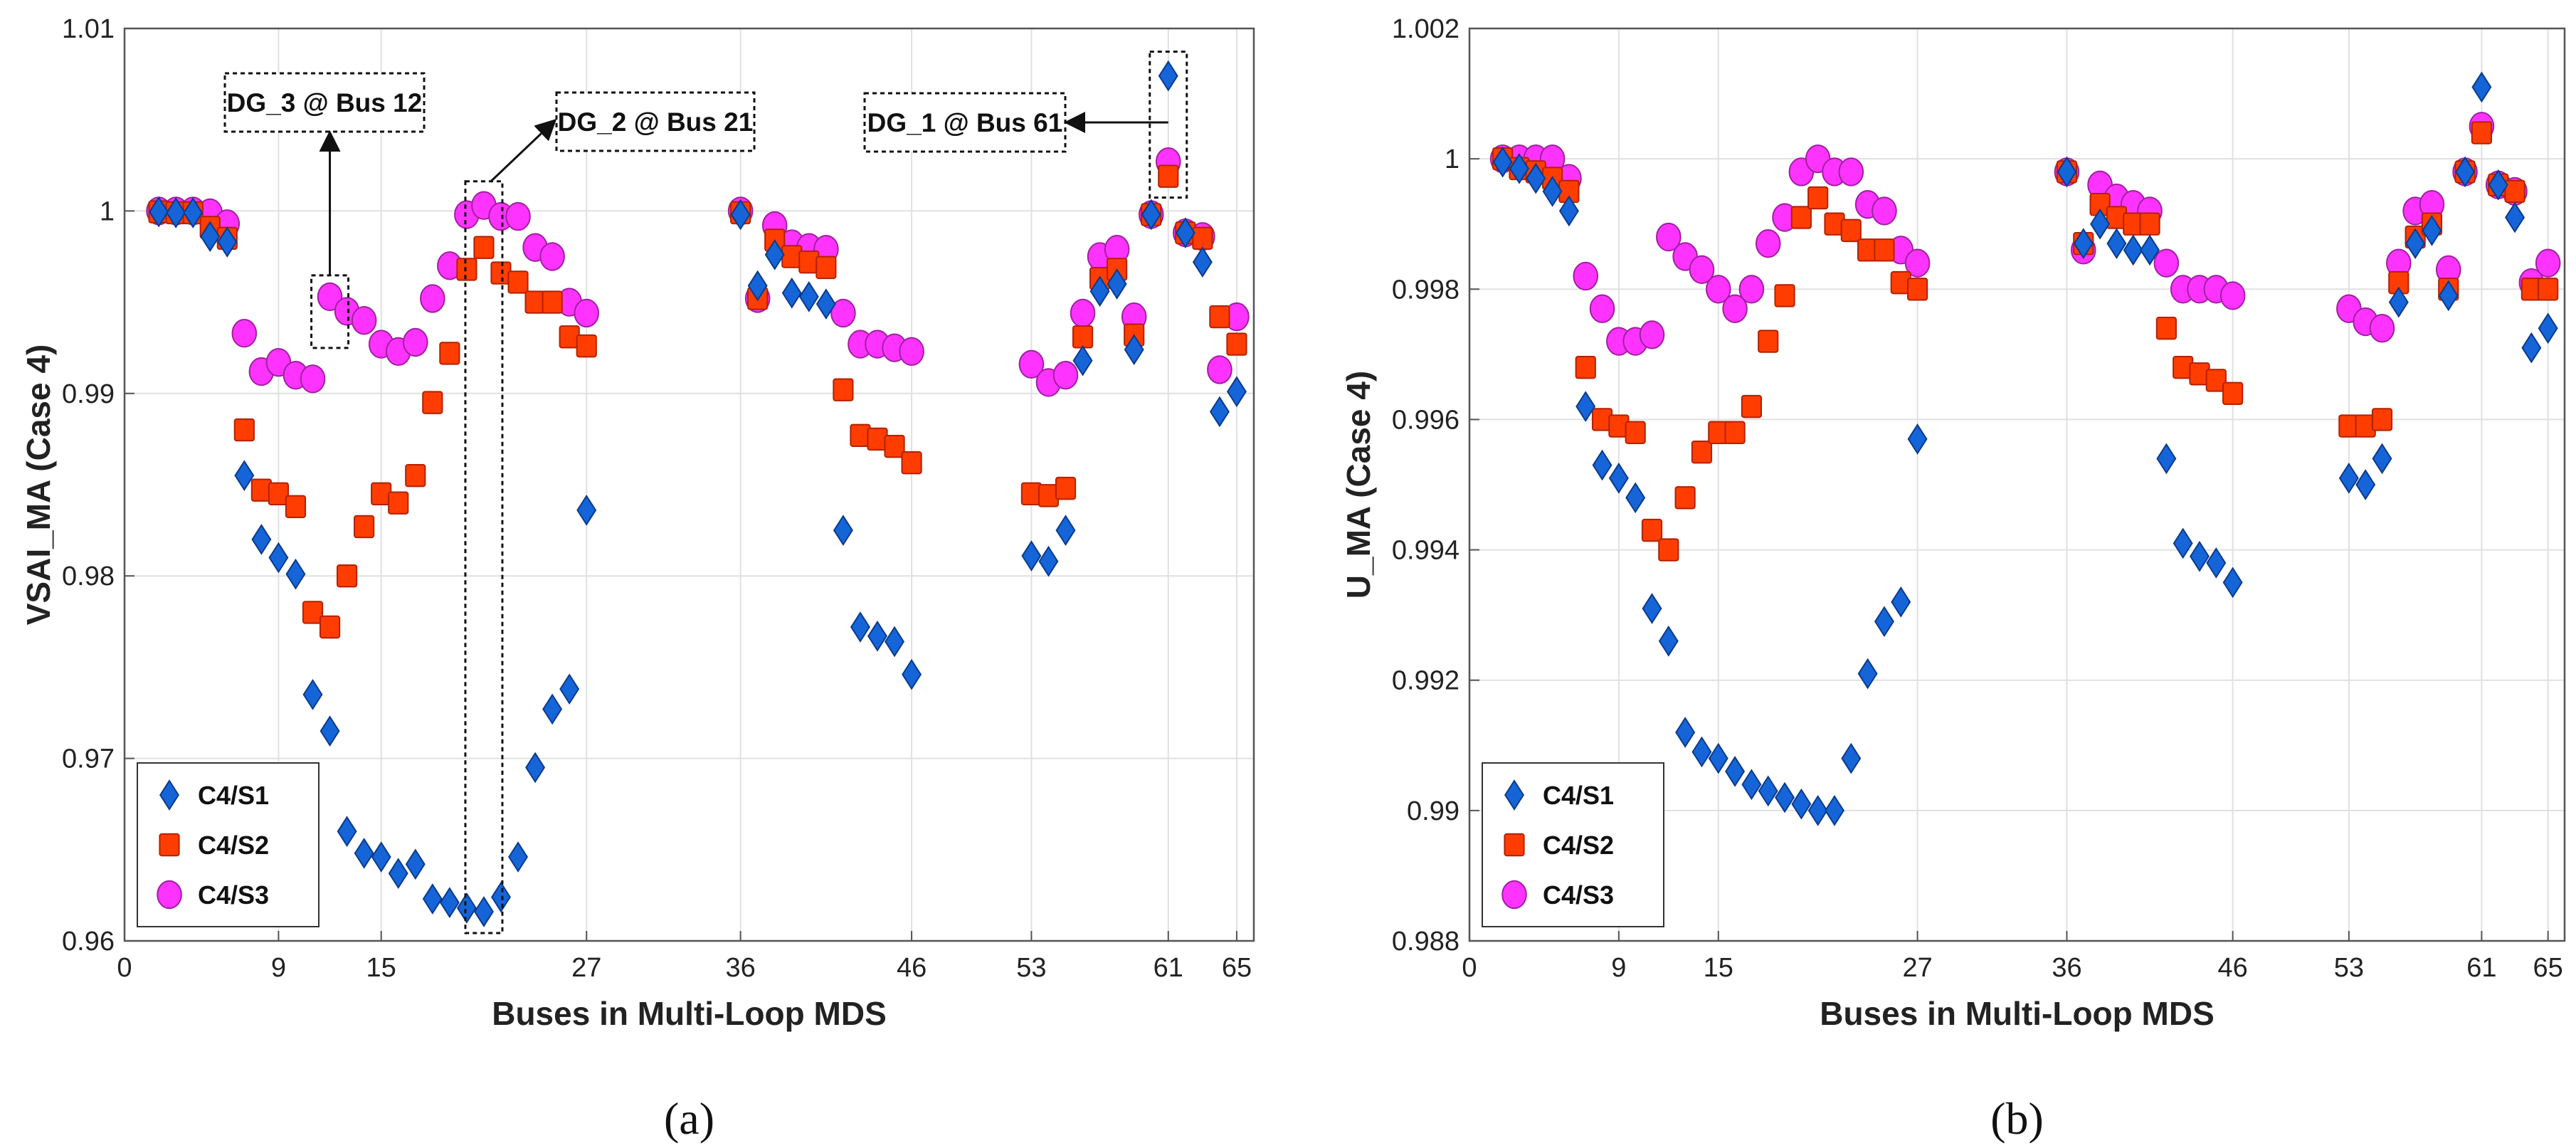  What do you see at coordinates (1168, 968) in the screenshot?
I see `x-tick-label: 61` at bounding box center [1168, 968].